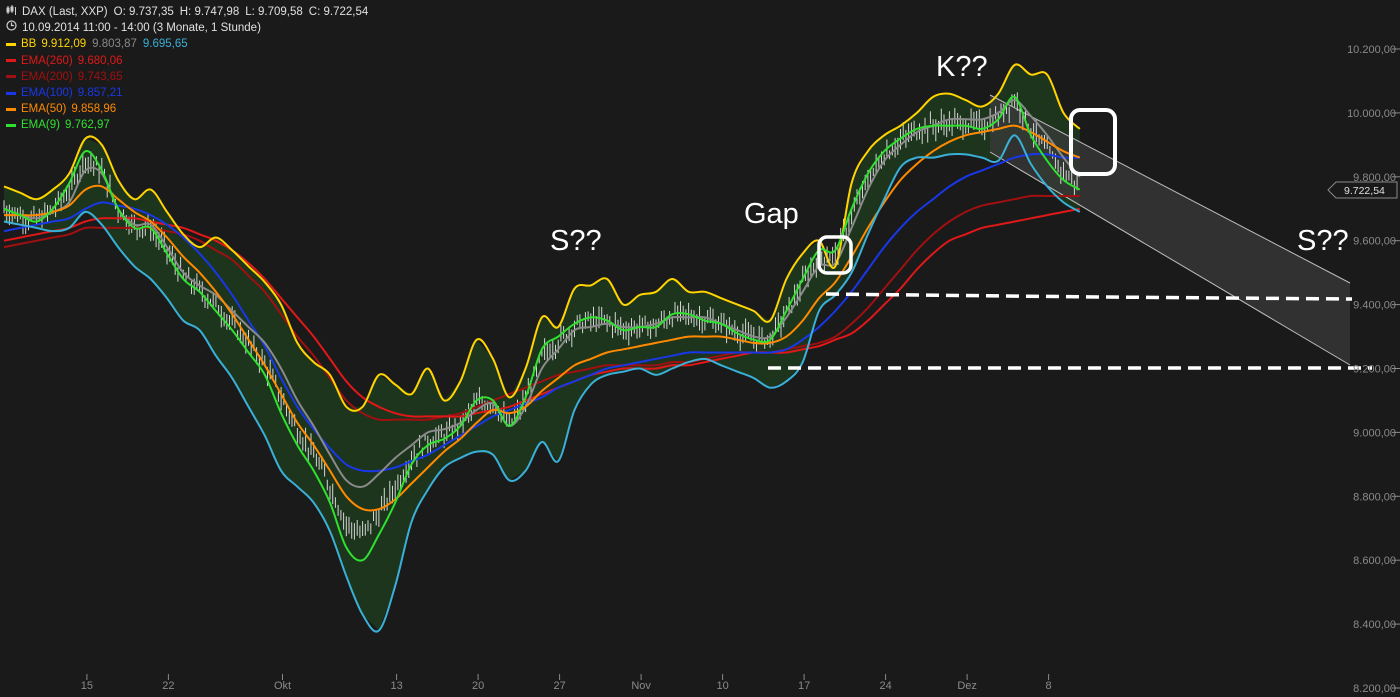 The width and height of the screenshot is (1400, 697). Describe the element at coordinates (338, 12) in the screenshot. I see `ohlc-close: C: 9.722,54` at that location.